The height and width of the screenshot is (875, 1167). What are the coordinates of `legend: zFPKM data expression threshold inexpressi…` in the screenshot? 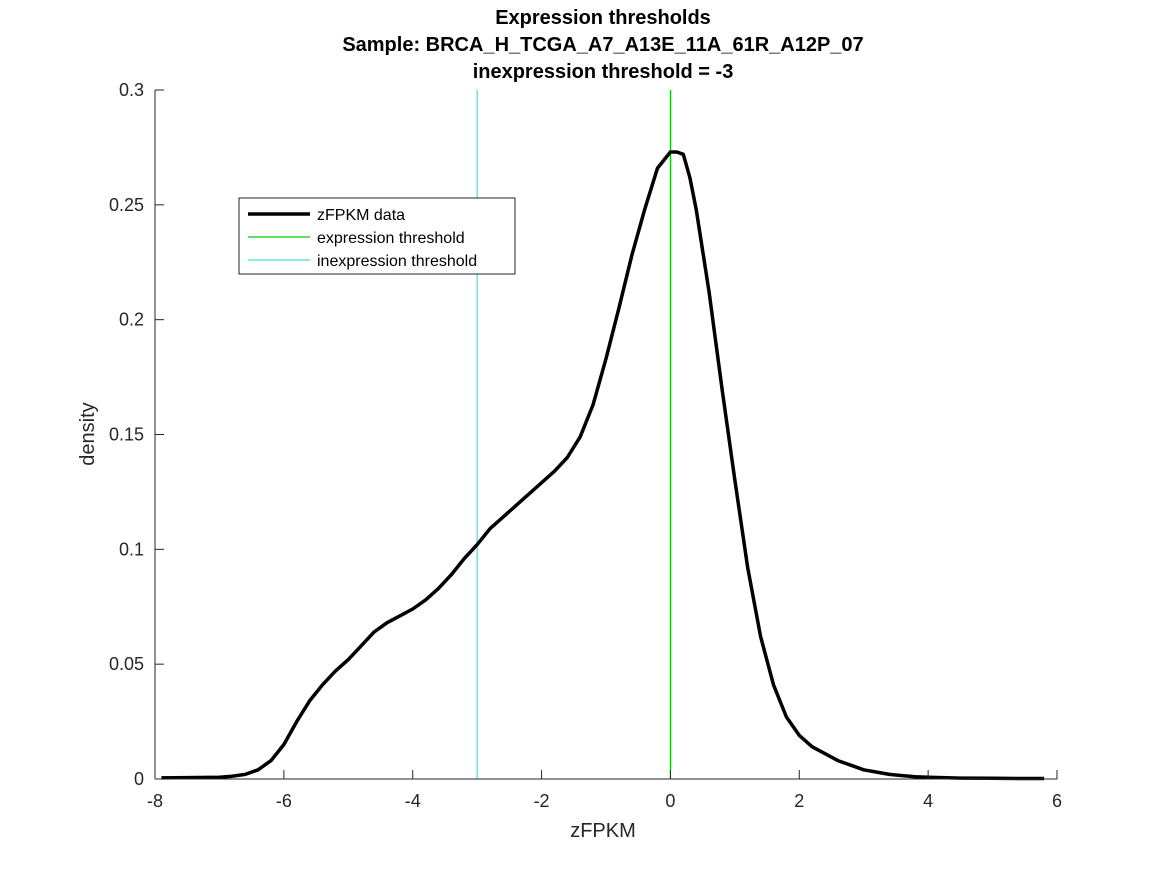 It's located at (377, 236).